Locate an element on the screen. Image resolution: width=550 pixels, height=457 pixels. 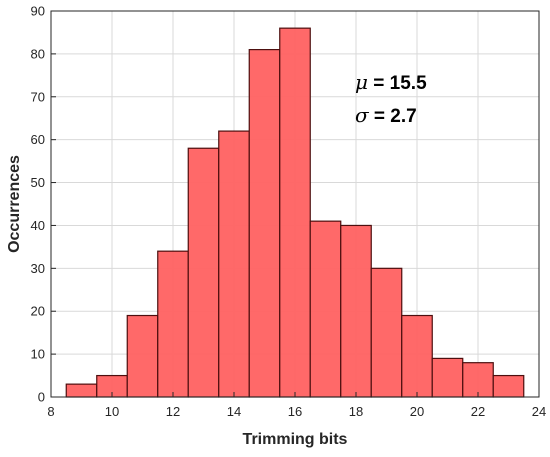
mean-value: = 15.5 is located at coordinates (397, 83).